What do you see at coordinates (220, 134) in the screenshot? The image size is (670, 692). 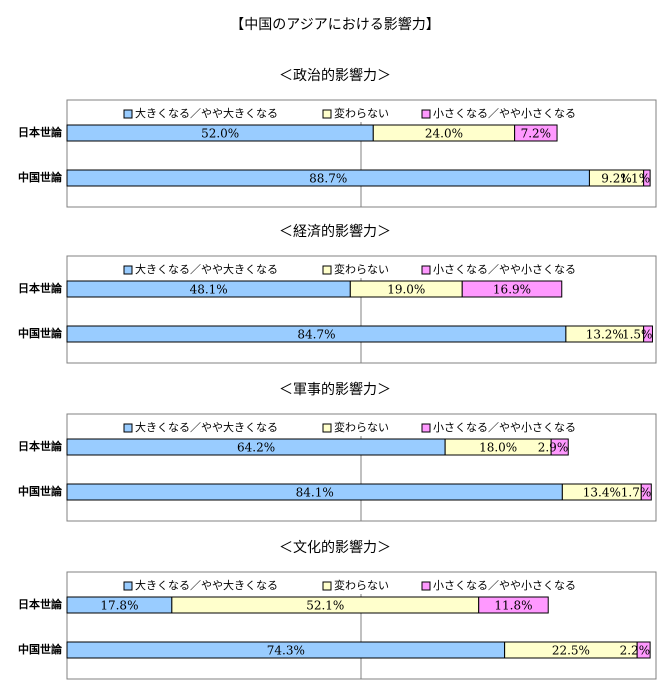 I see `data-label: 52.0%` at bounding box center [220, 134].